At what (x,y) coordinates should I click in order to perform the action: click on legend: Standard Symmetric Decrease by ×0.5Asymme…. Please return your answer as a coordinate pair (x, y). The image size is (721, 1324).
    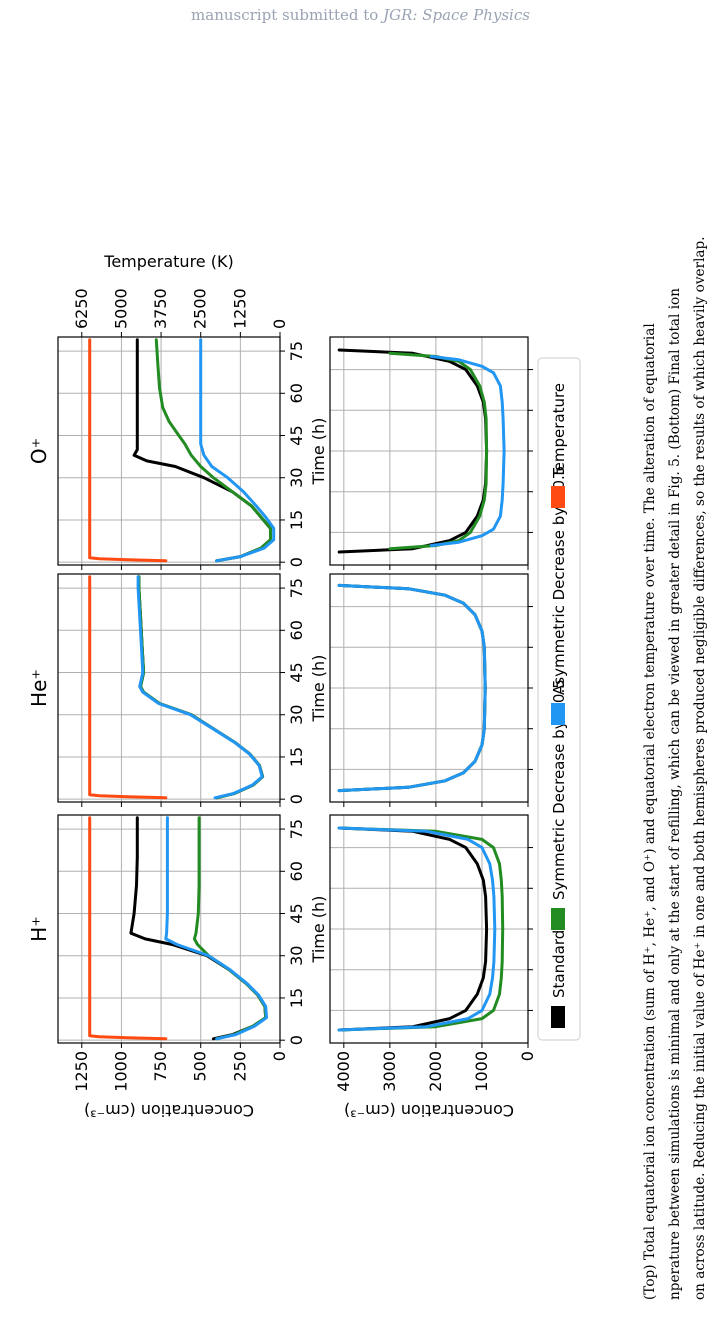
    Looking at the image, I should click on (559, 699).